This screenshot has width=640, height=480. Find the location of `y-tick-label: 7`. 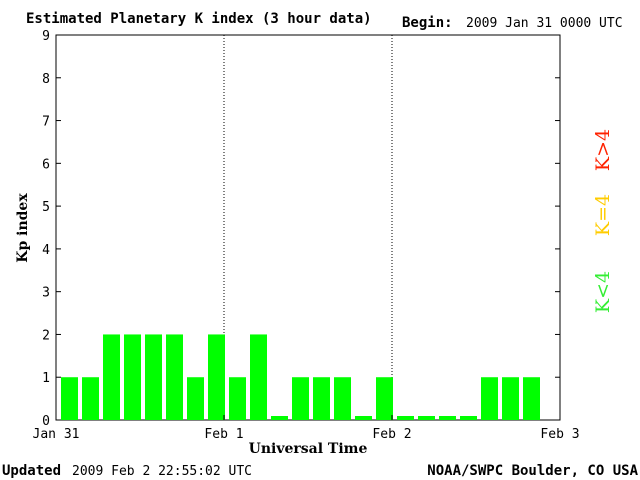

y-tick-label: 7 is located at coordinates (46, 122).